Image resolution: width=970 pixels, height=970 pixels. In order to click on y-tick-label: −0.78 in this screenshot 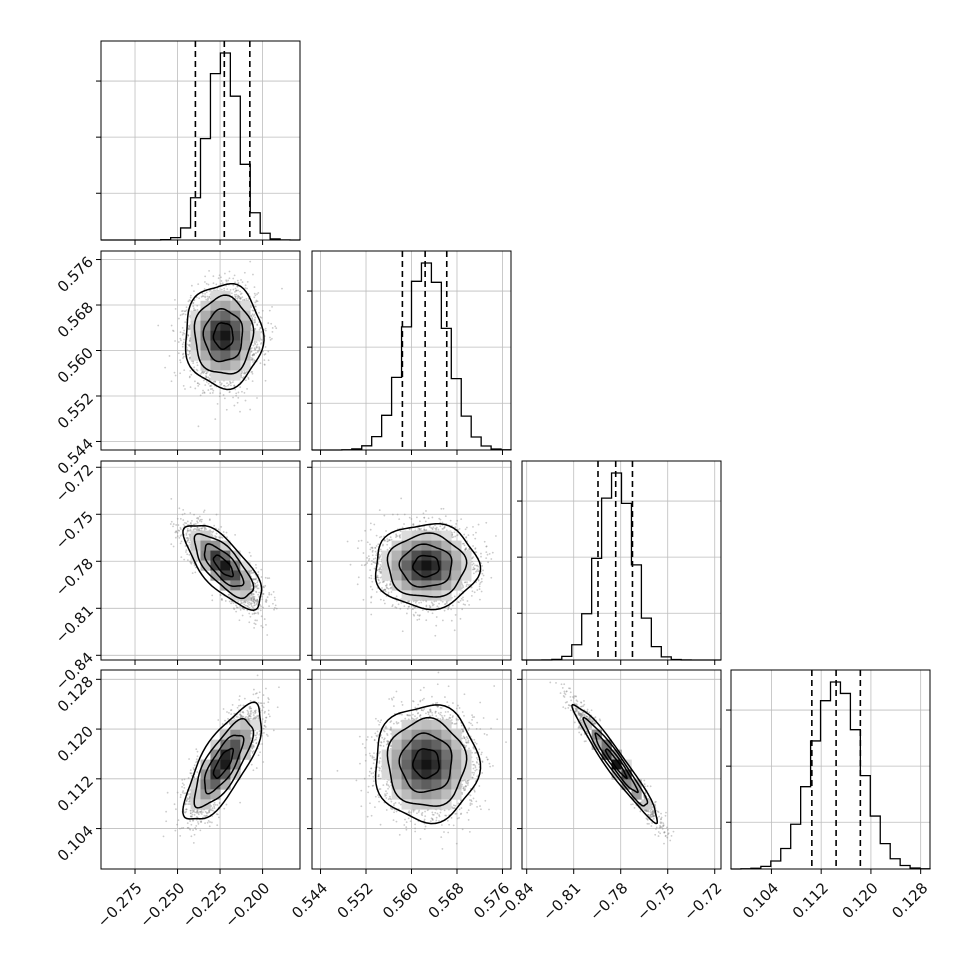, I will do `click(74, 577)`.